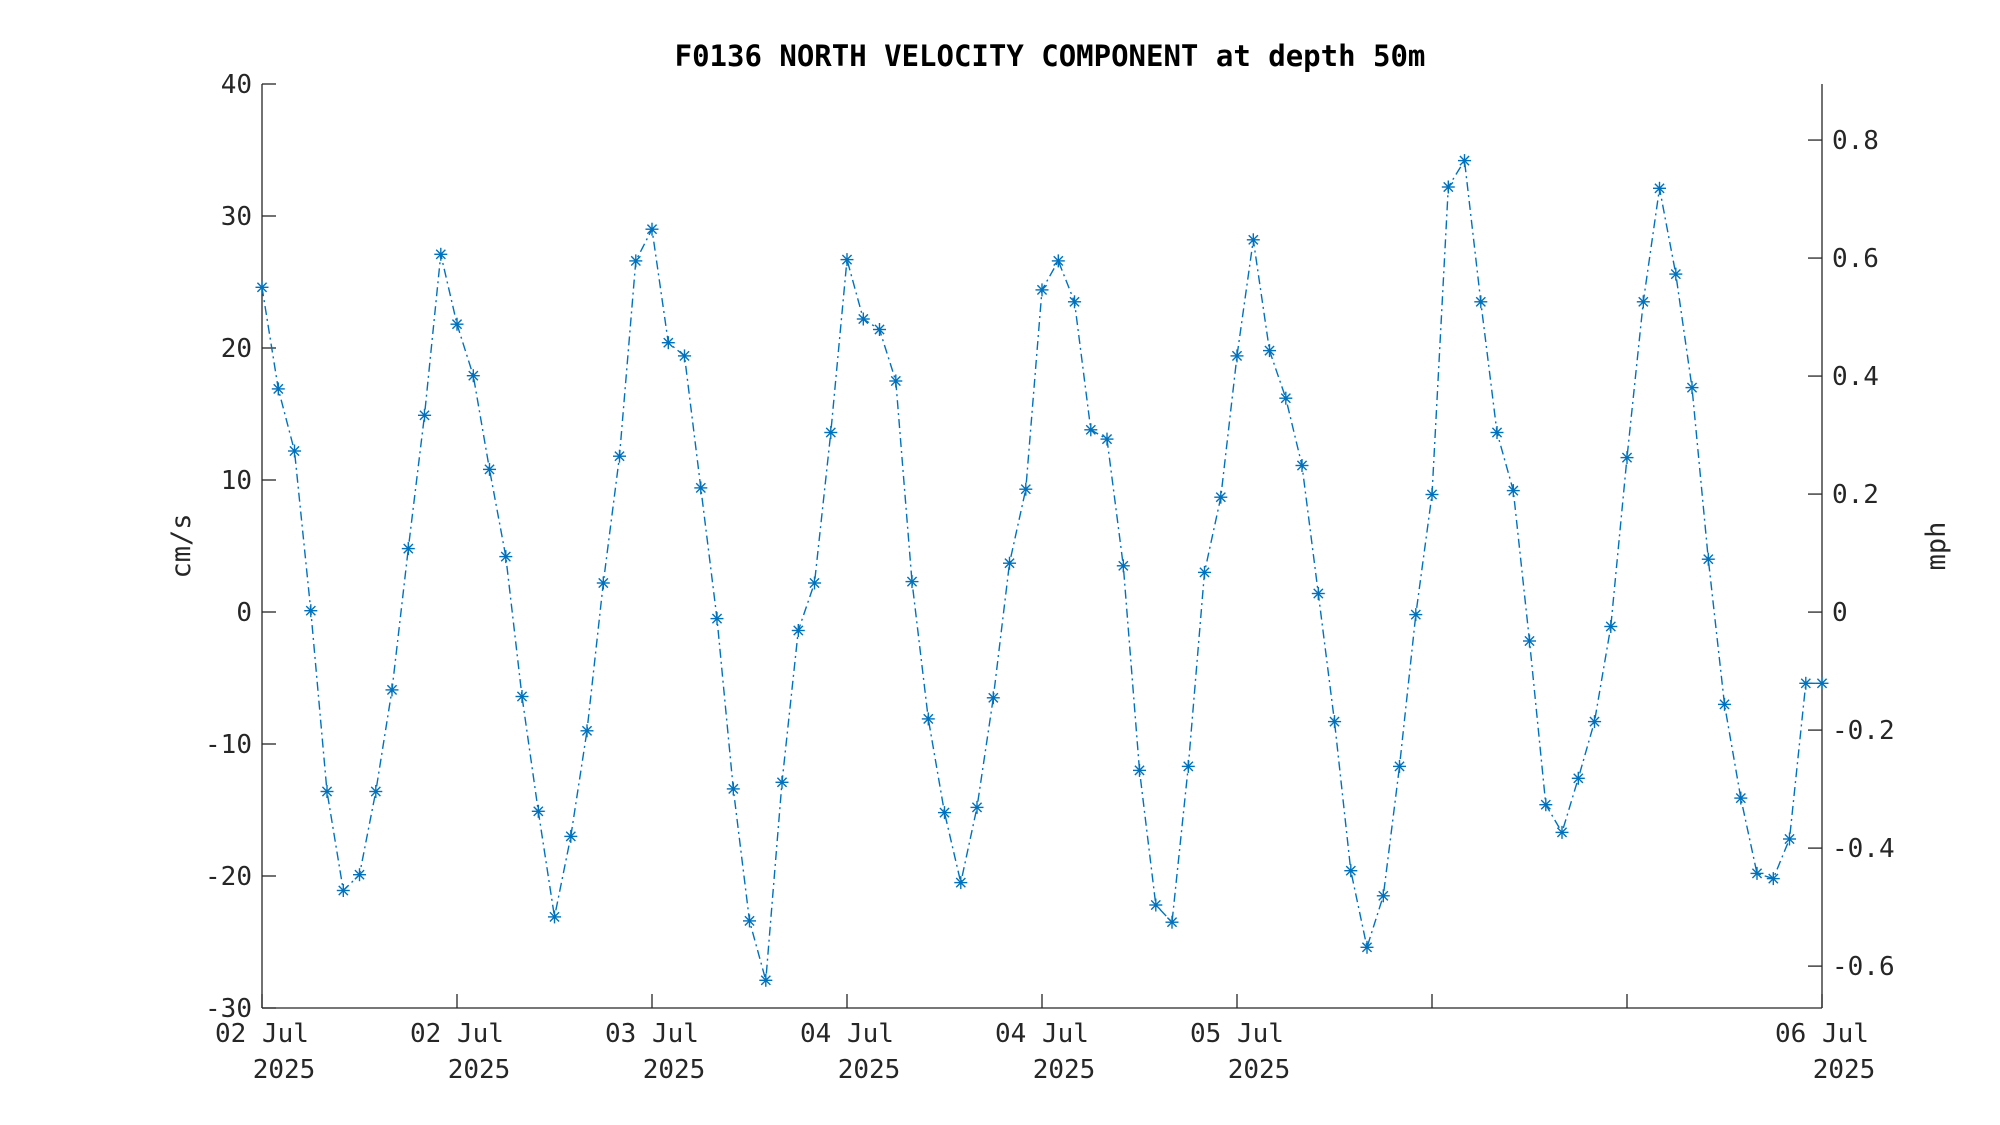  I want to click on y-tick-label: 40, so click(236, 85).